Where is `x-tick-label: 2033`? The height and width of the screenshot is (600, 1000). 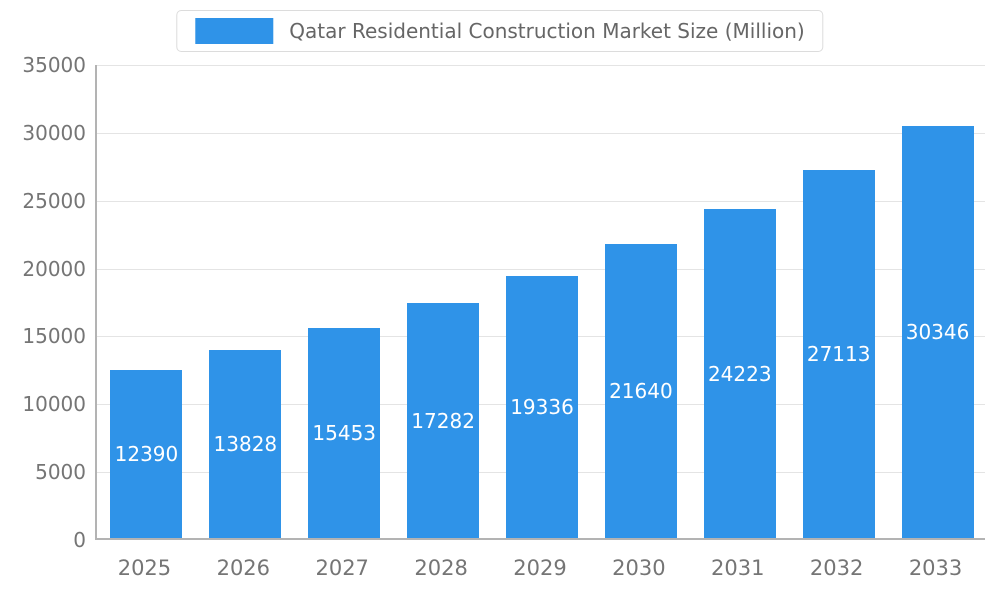
x-tick-label: 2033 is located at coordinates (935, 568).